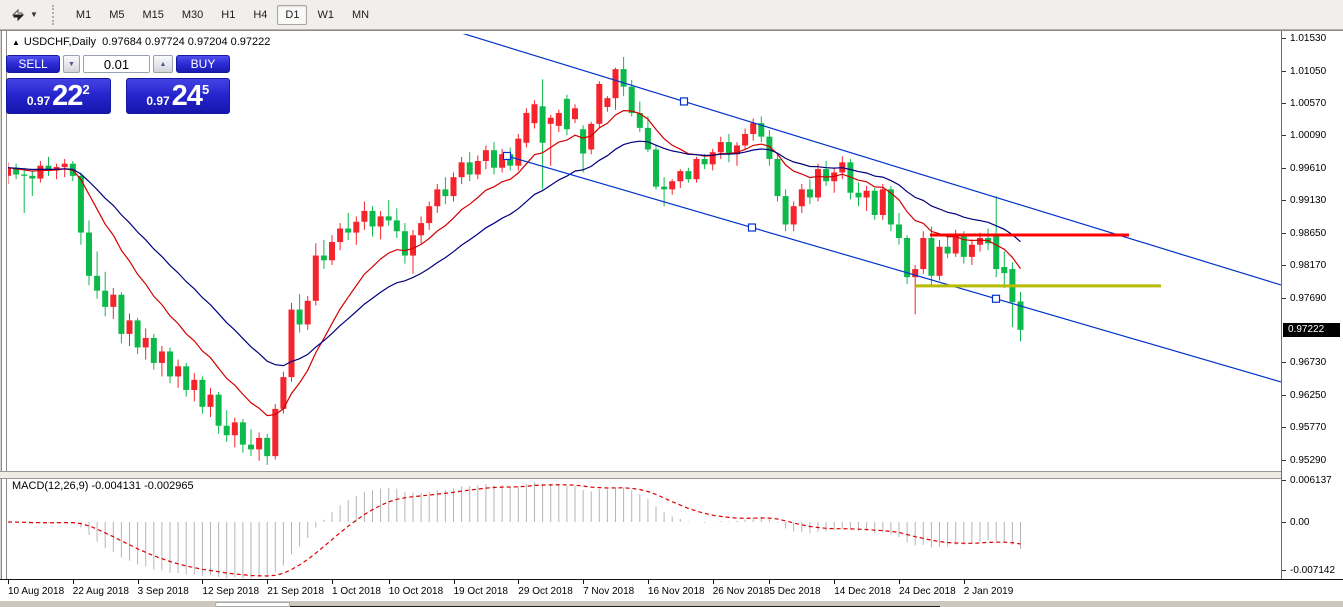  What do you see at coordinates (671, 15) in the screenshot?
I see `timeframes-toolbar: ▼ M1 M5 M15 M30 H1 H4 D1 W1 MN` at bounding box center [671, 15].